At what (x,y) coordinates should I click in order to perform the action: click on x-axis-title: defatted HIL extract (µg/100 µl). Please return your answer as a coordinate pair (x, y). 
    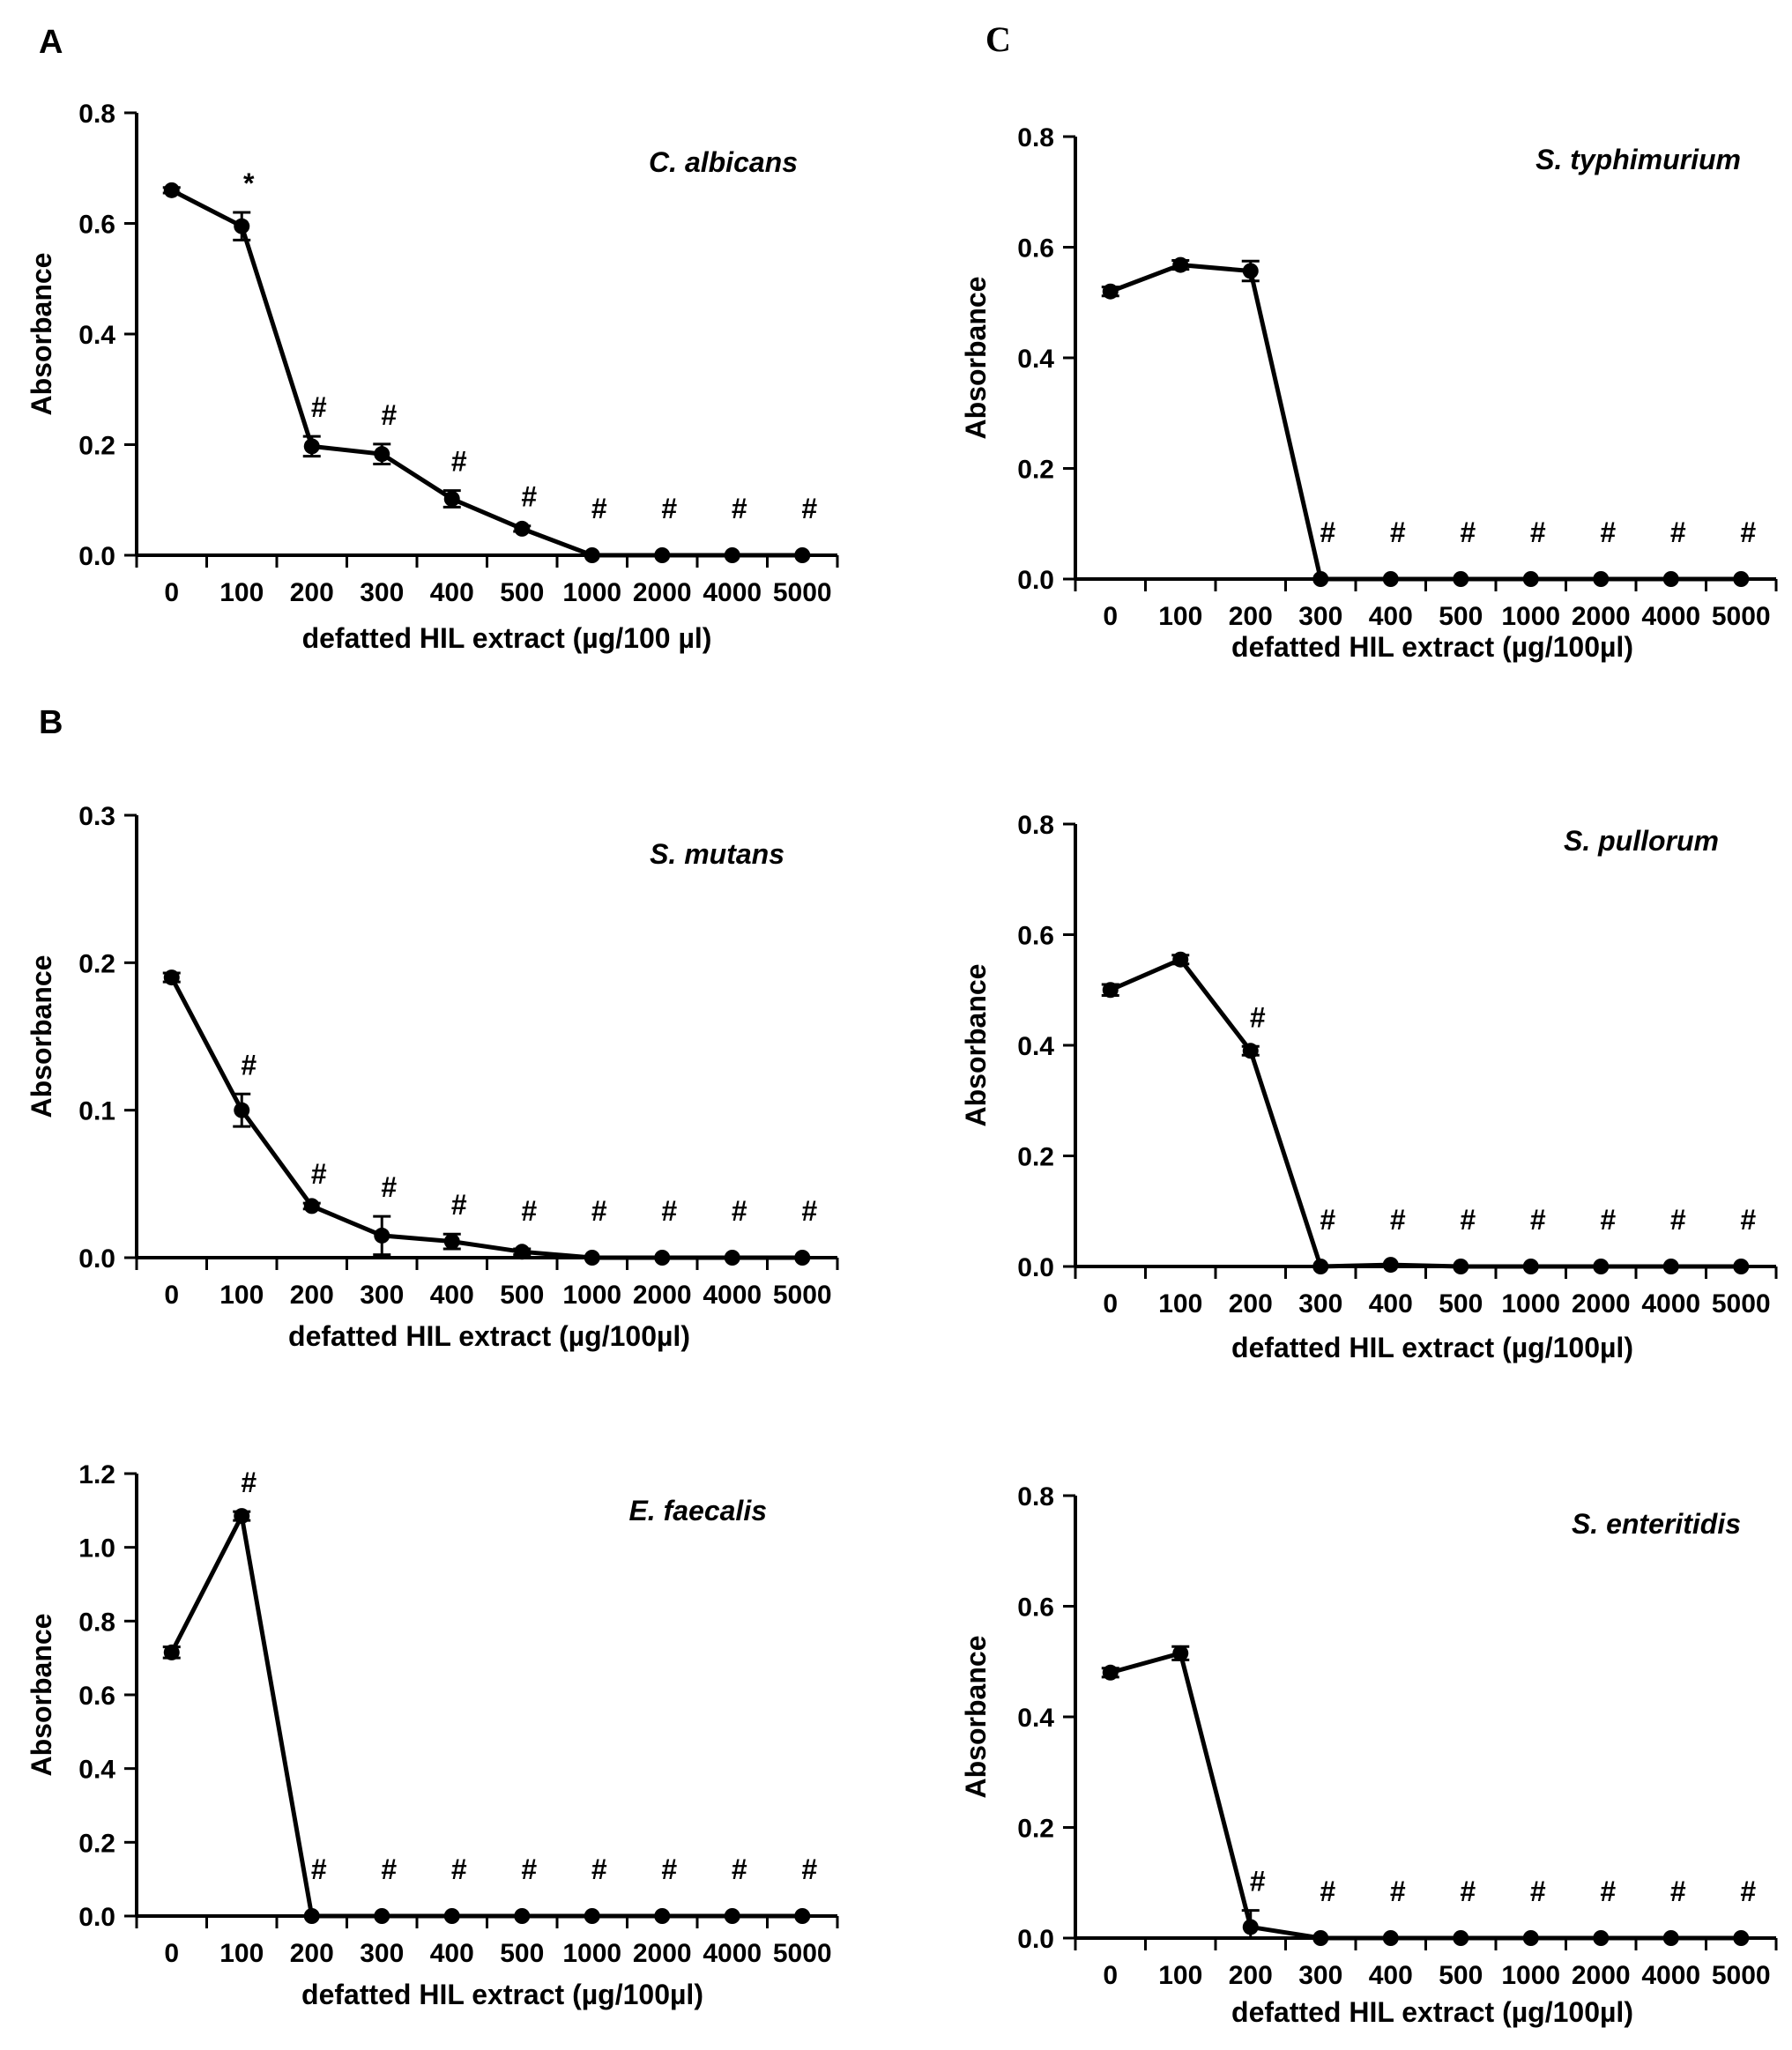
    Looking at the image, I should click on (507, 638).